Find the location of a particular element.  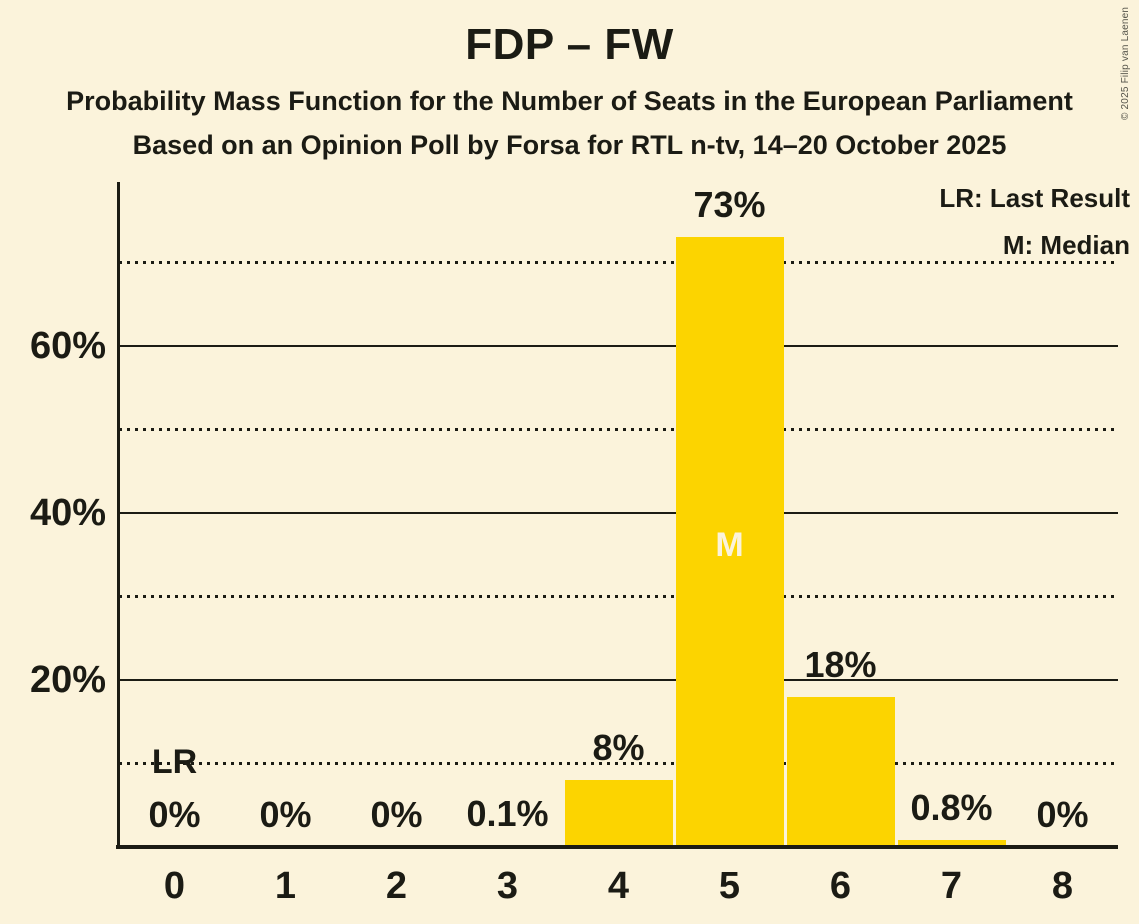

dotted-gridline-10pct is located at coordinates (618, 763).